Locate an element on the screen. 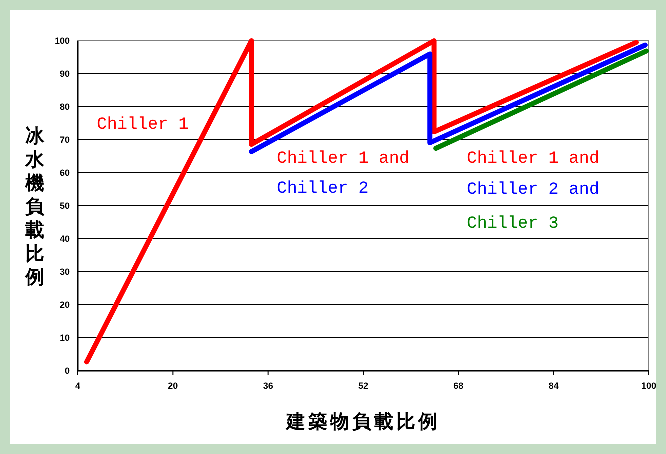  x-tick-label: 52 is located at coordinates (363, 386).